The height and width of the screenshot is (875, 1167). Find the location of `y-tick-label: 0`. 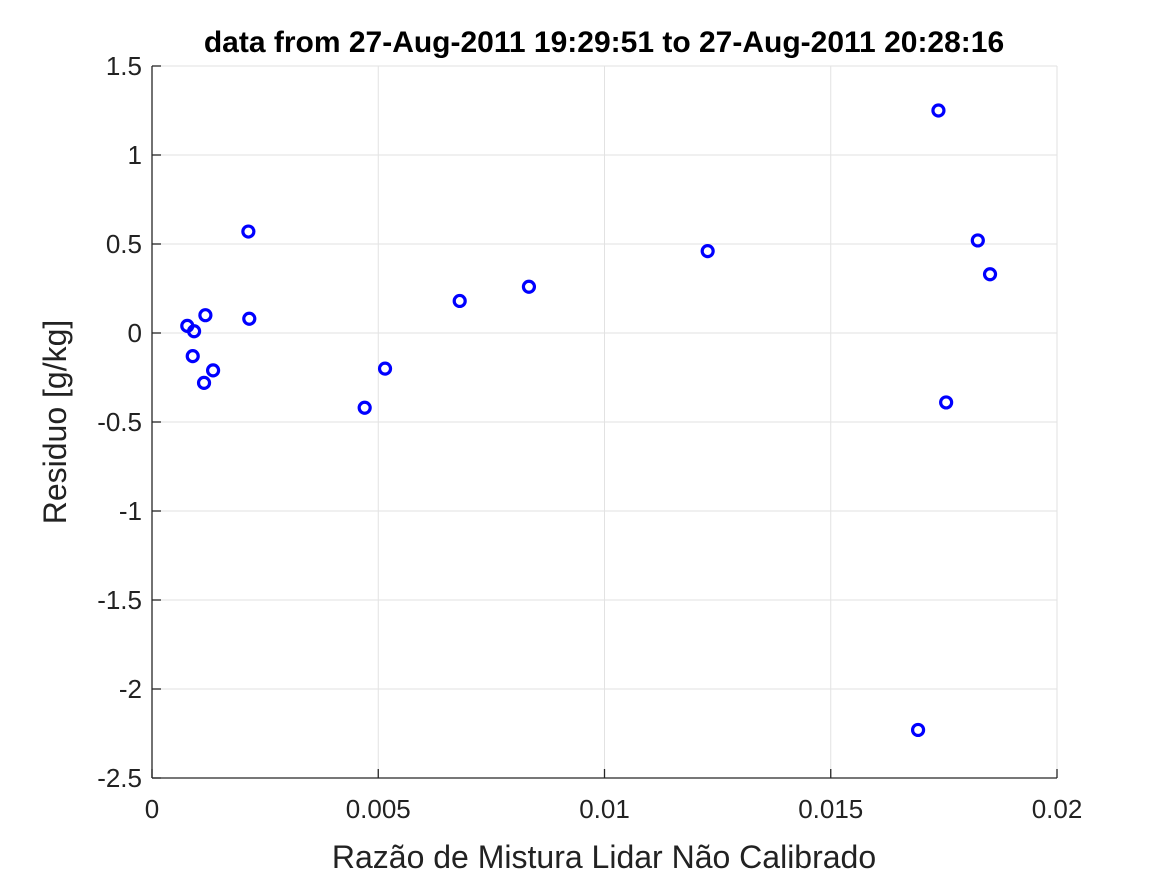

y-tick-label: 0 is located at coordinates (135, 333).